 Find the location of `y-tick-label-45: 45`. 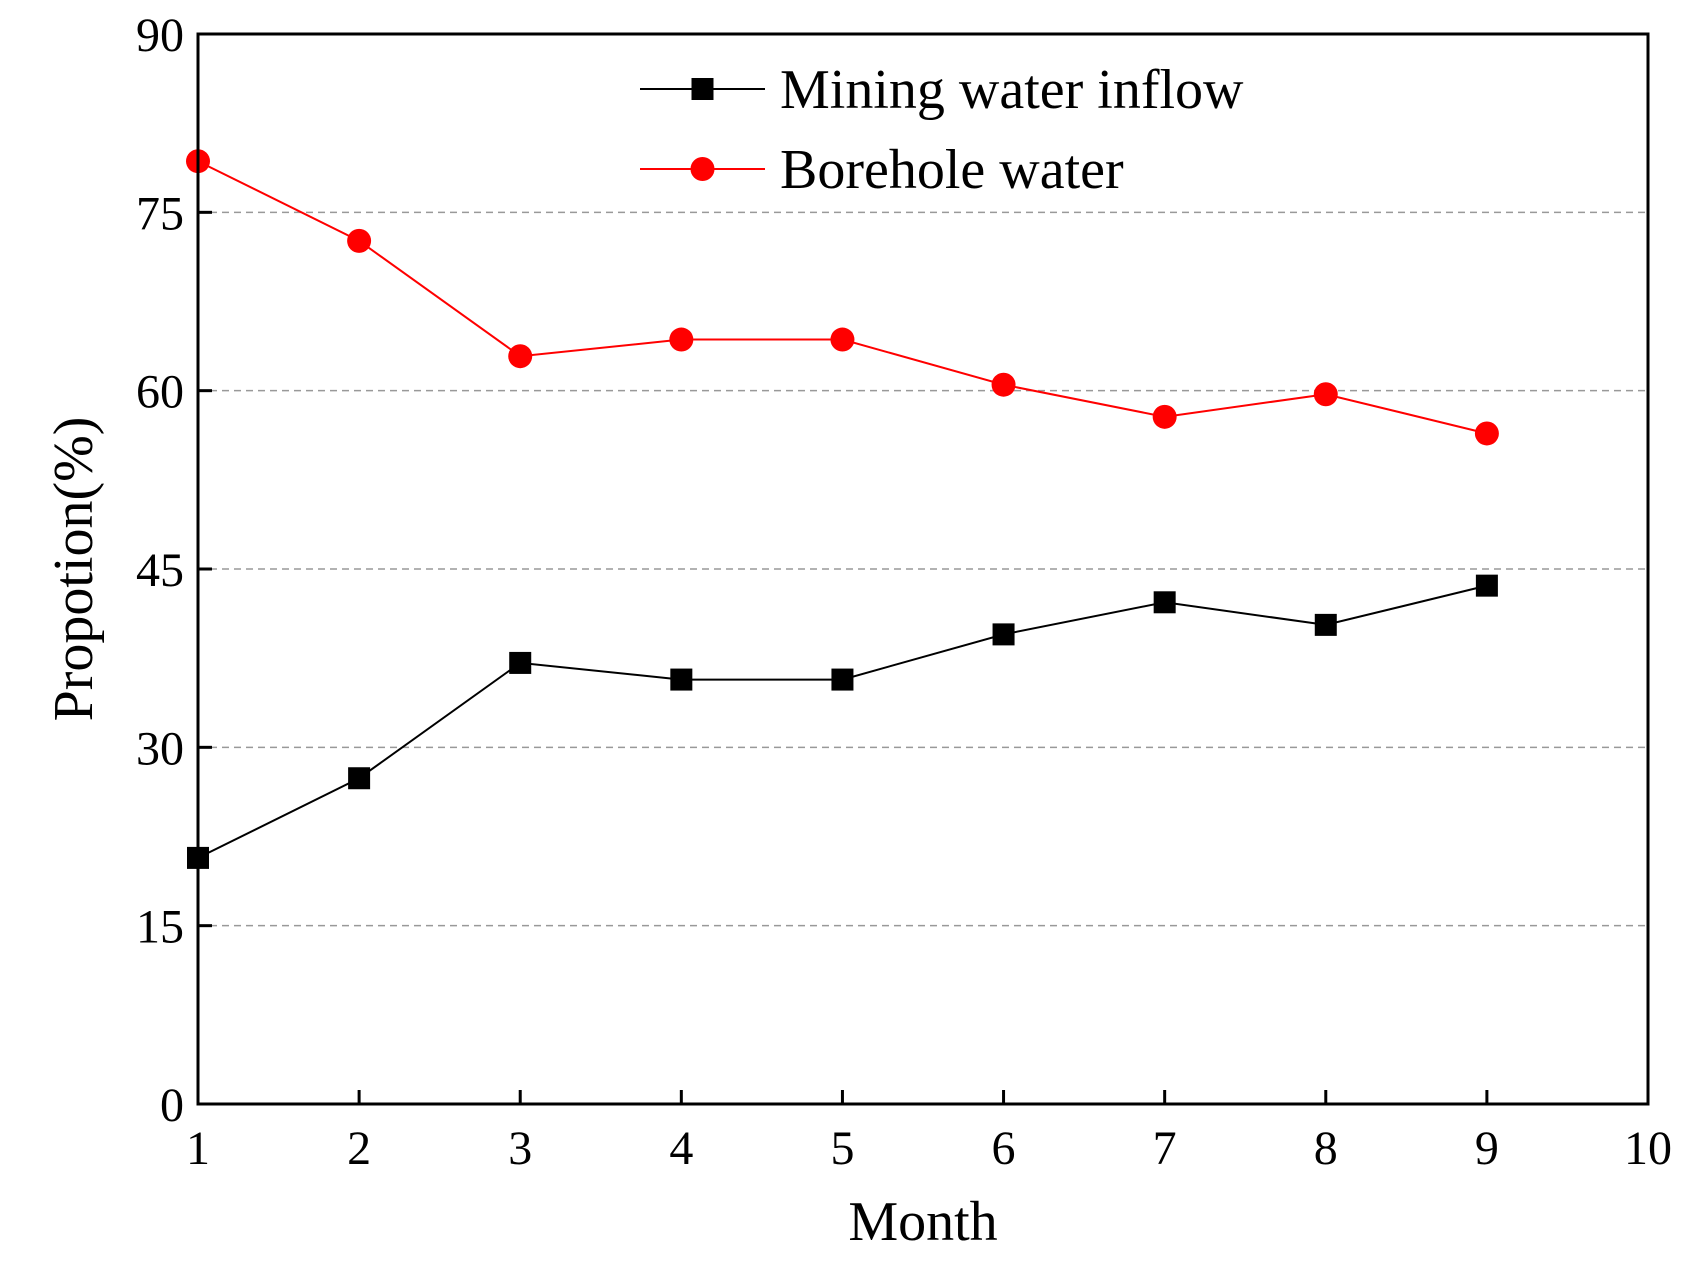

y-tick-label-45: 45 is located at coordinates (160, 570).